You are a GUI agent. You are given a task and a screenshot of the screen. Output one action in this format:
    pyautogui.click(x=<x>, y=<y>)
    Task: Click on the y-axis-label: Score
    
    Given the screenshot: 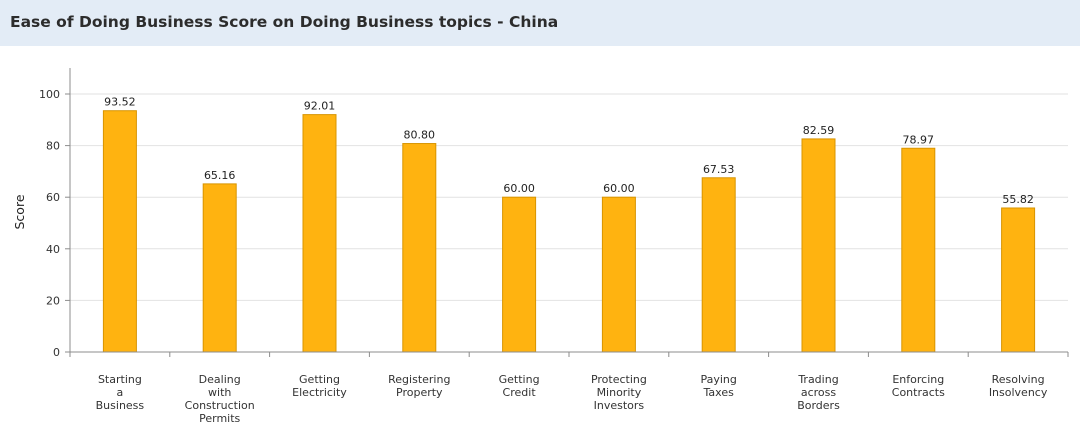 What is the action you would take?
    pyautogui.click(x=19, y=211)
    